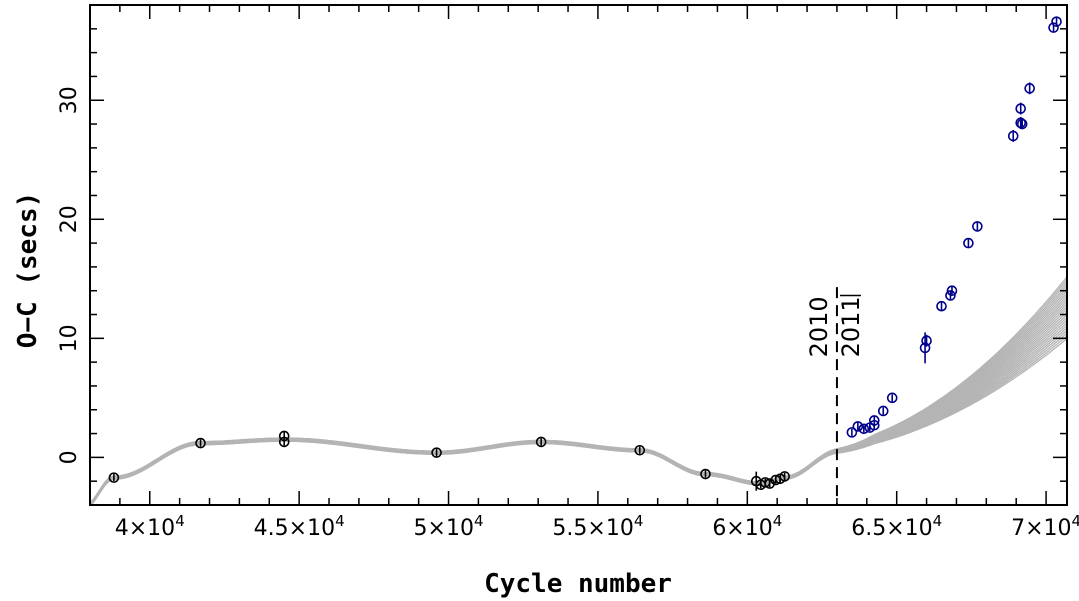 Image resolution: width=1079 pixels, height=601 pixels. I want to click on x-axis-label: Cycle number, so click(578, 584).